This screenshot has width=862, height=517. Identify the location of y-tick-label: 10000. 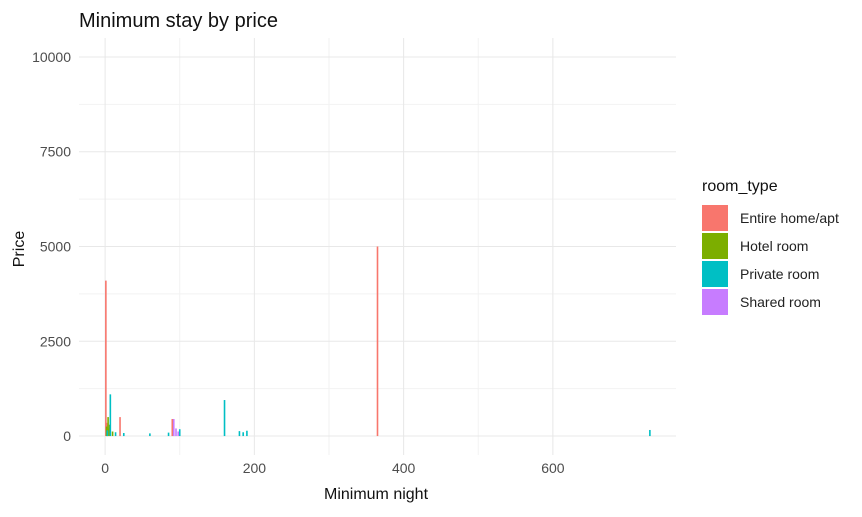
(51, 57).